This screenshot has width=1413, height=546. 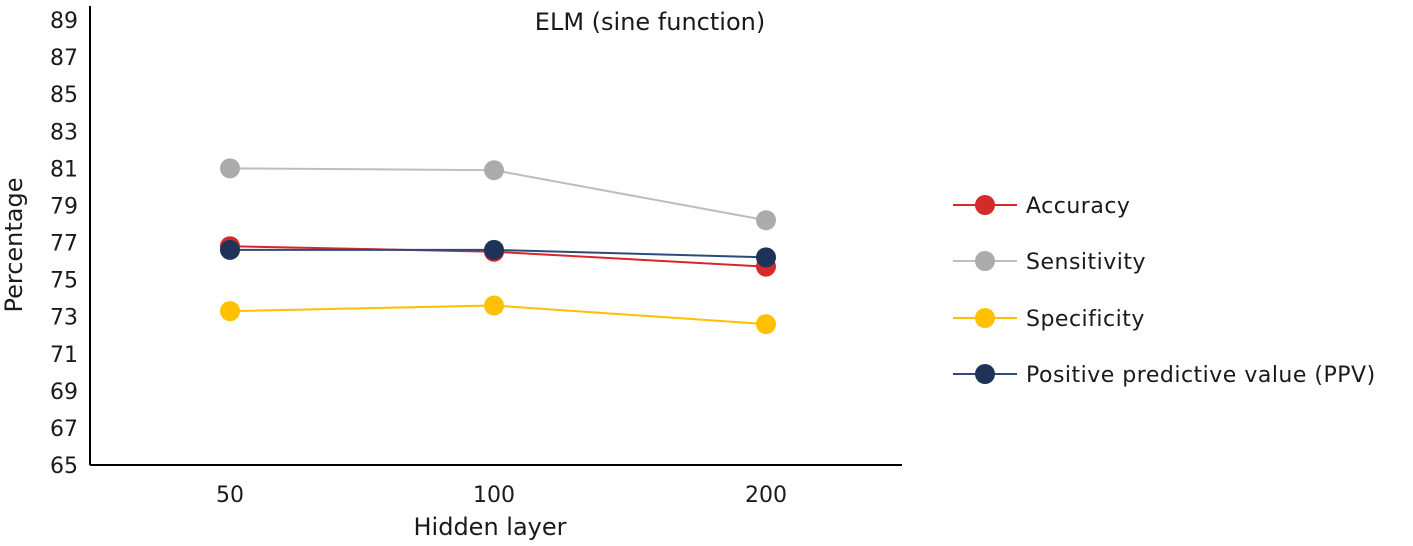 What do you see at coordinates (64, 429) in the screenshot?
I see `y-tick-label: 67` at bounding box center [64, 429].